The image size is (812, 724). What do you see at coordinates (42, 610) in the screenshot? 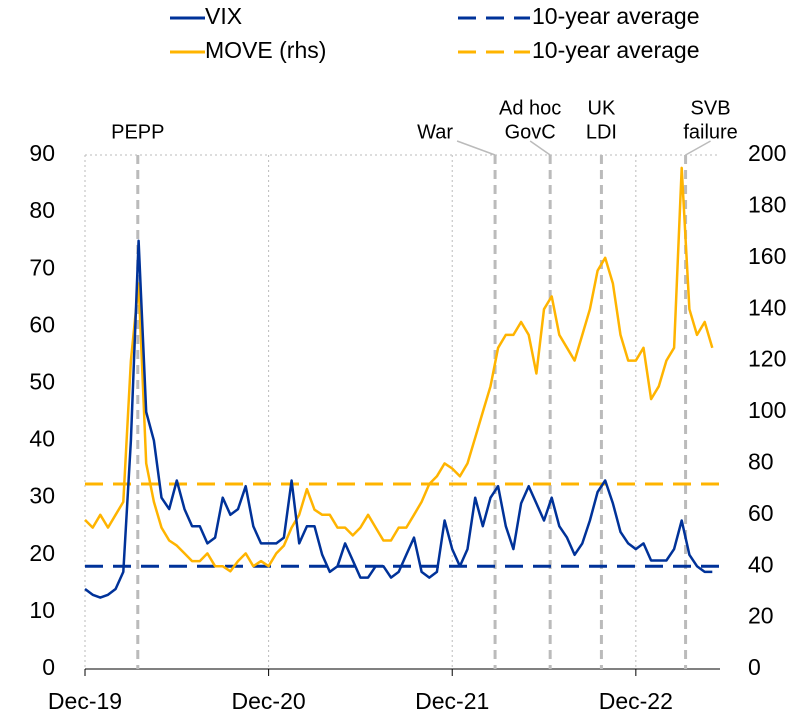
I see `y-tick-label: 10` at bounding box center [42, 610].